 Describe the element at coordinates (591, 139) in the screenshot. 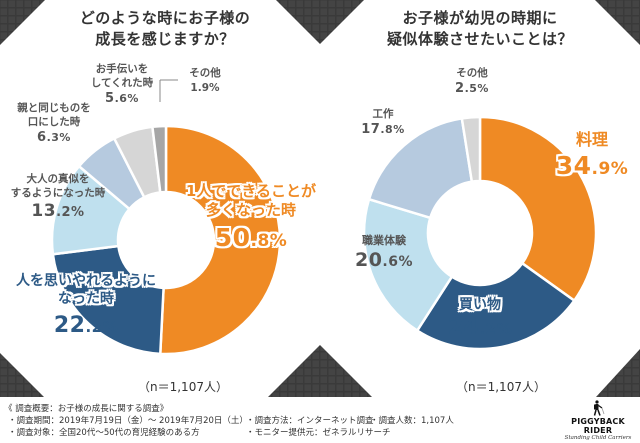

I see `slice-name: 料理` at that location.